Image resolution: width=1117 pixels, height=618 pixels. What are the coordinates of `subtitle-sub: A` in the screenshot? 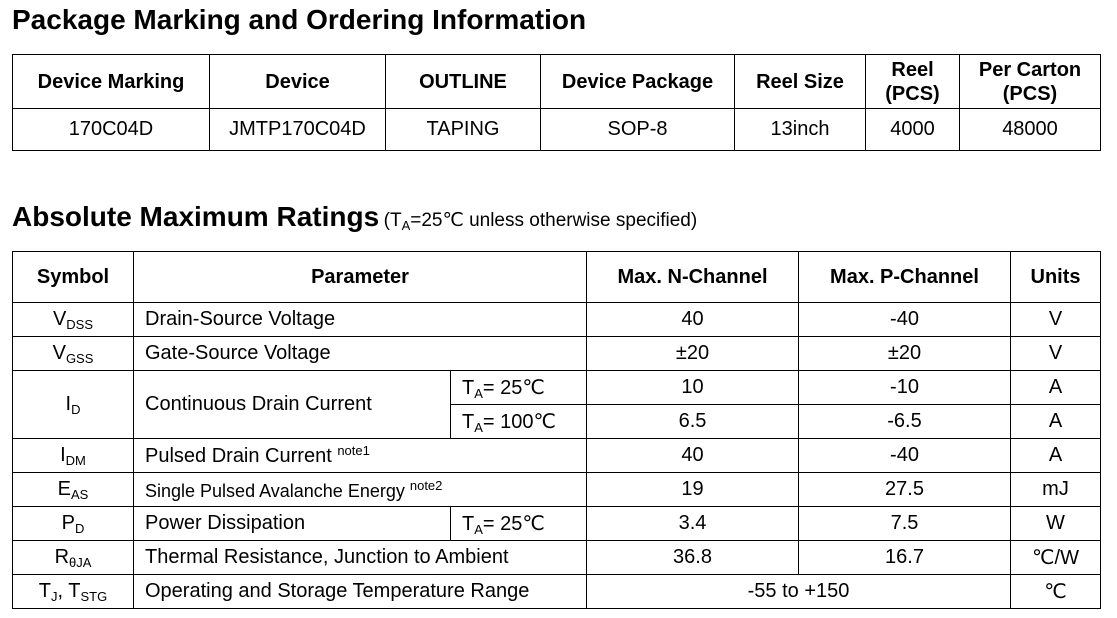 It's located at (406, 225).